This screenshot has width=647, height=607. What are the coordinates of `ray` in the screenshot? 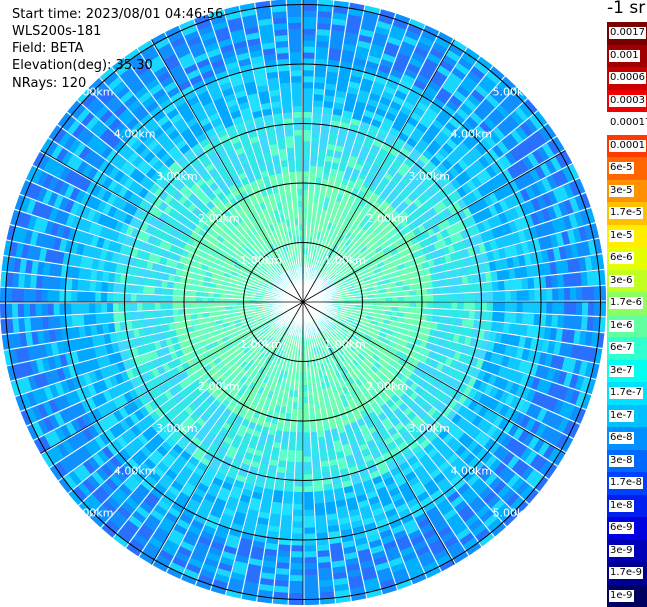 It's located at (400, 426).